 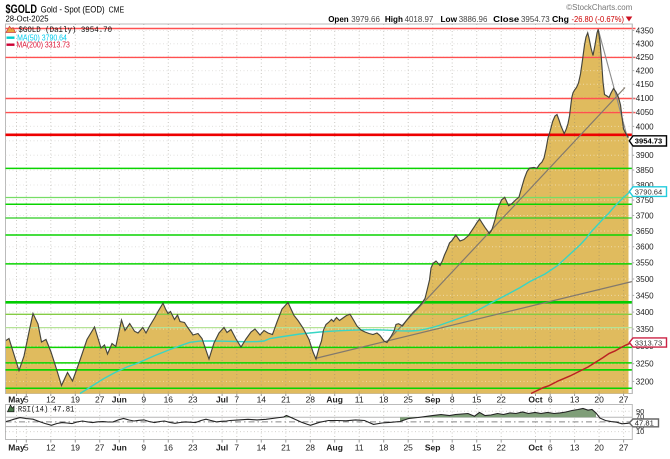 What do you see at coordinates (419, 19) in the screenshot?
I see `svg-text: 4018.97` at bounding box center [419, 19].